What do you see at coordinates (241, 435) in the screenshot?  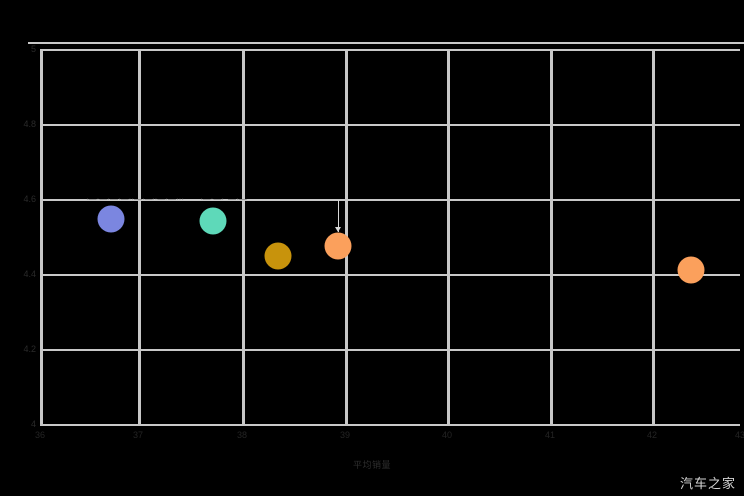 I see `x-tick-label: 38` at bounding box center [241, 435].